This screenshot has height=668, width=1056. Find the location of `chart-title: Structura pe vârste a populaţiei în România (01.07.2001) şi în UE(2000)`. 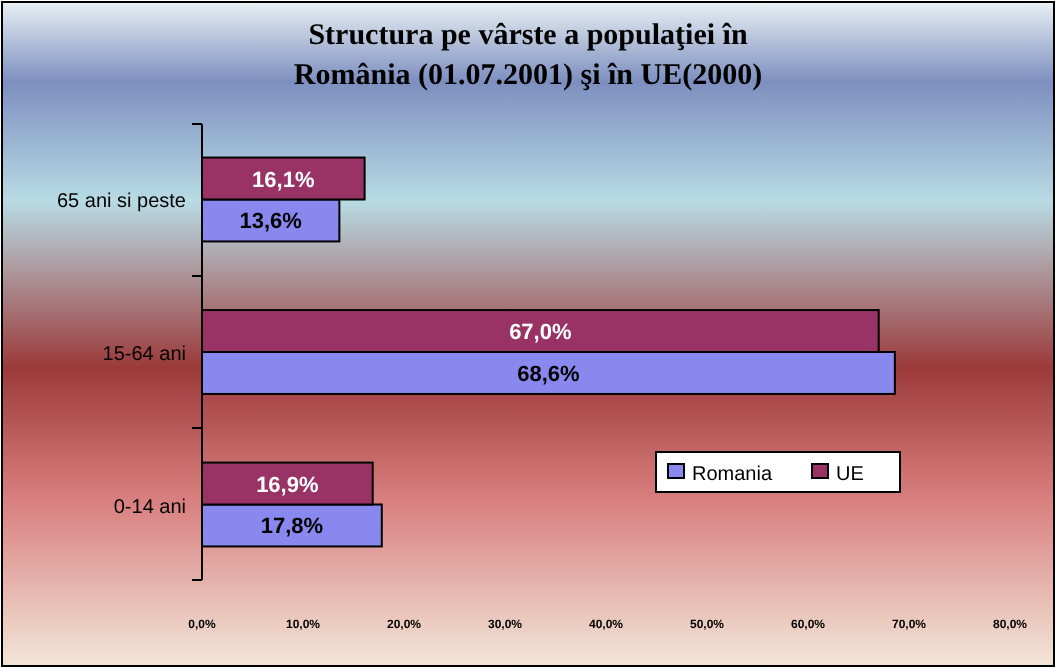

chart-title: Structura pe vârste a populaţiei în România (01.07.2001) şi în UE(2000) is located at coordinates (528, 56).